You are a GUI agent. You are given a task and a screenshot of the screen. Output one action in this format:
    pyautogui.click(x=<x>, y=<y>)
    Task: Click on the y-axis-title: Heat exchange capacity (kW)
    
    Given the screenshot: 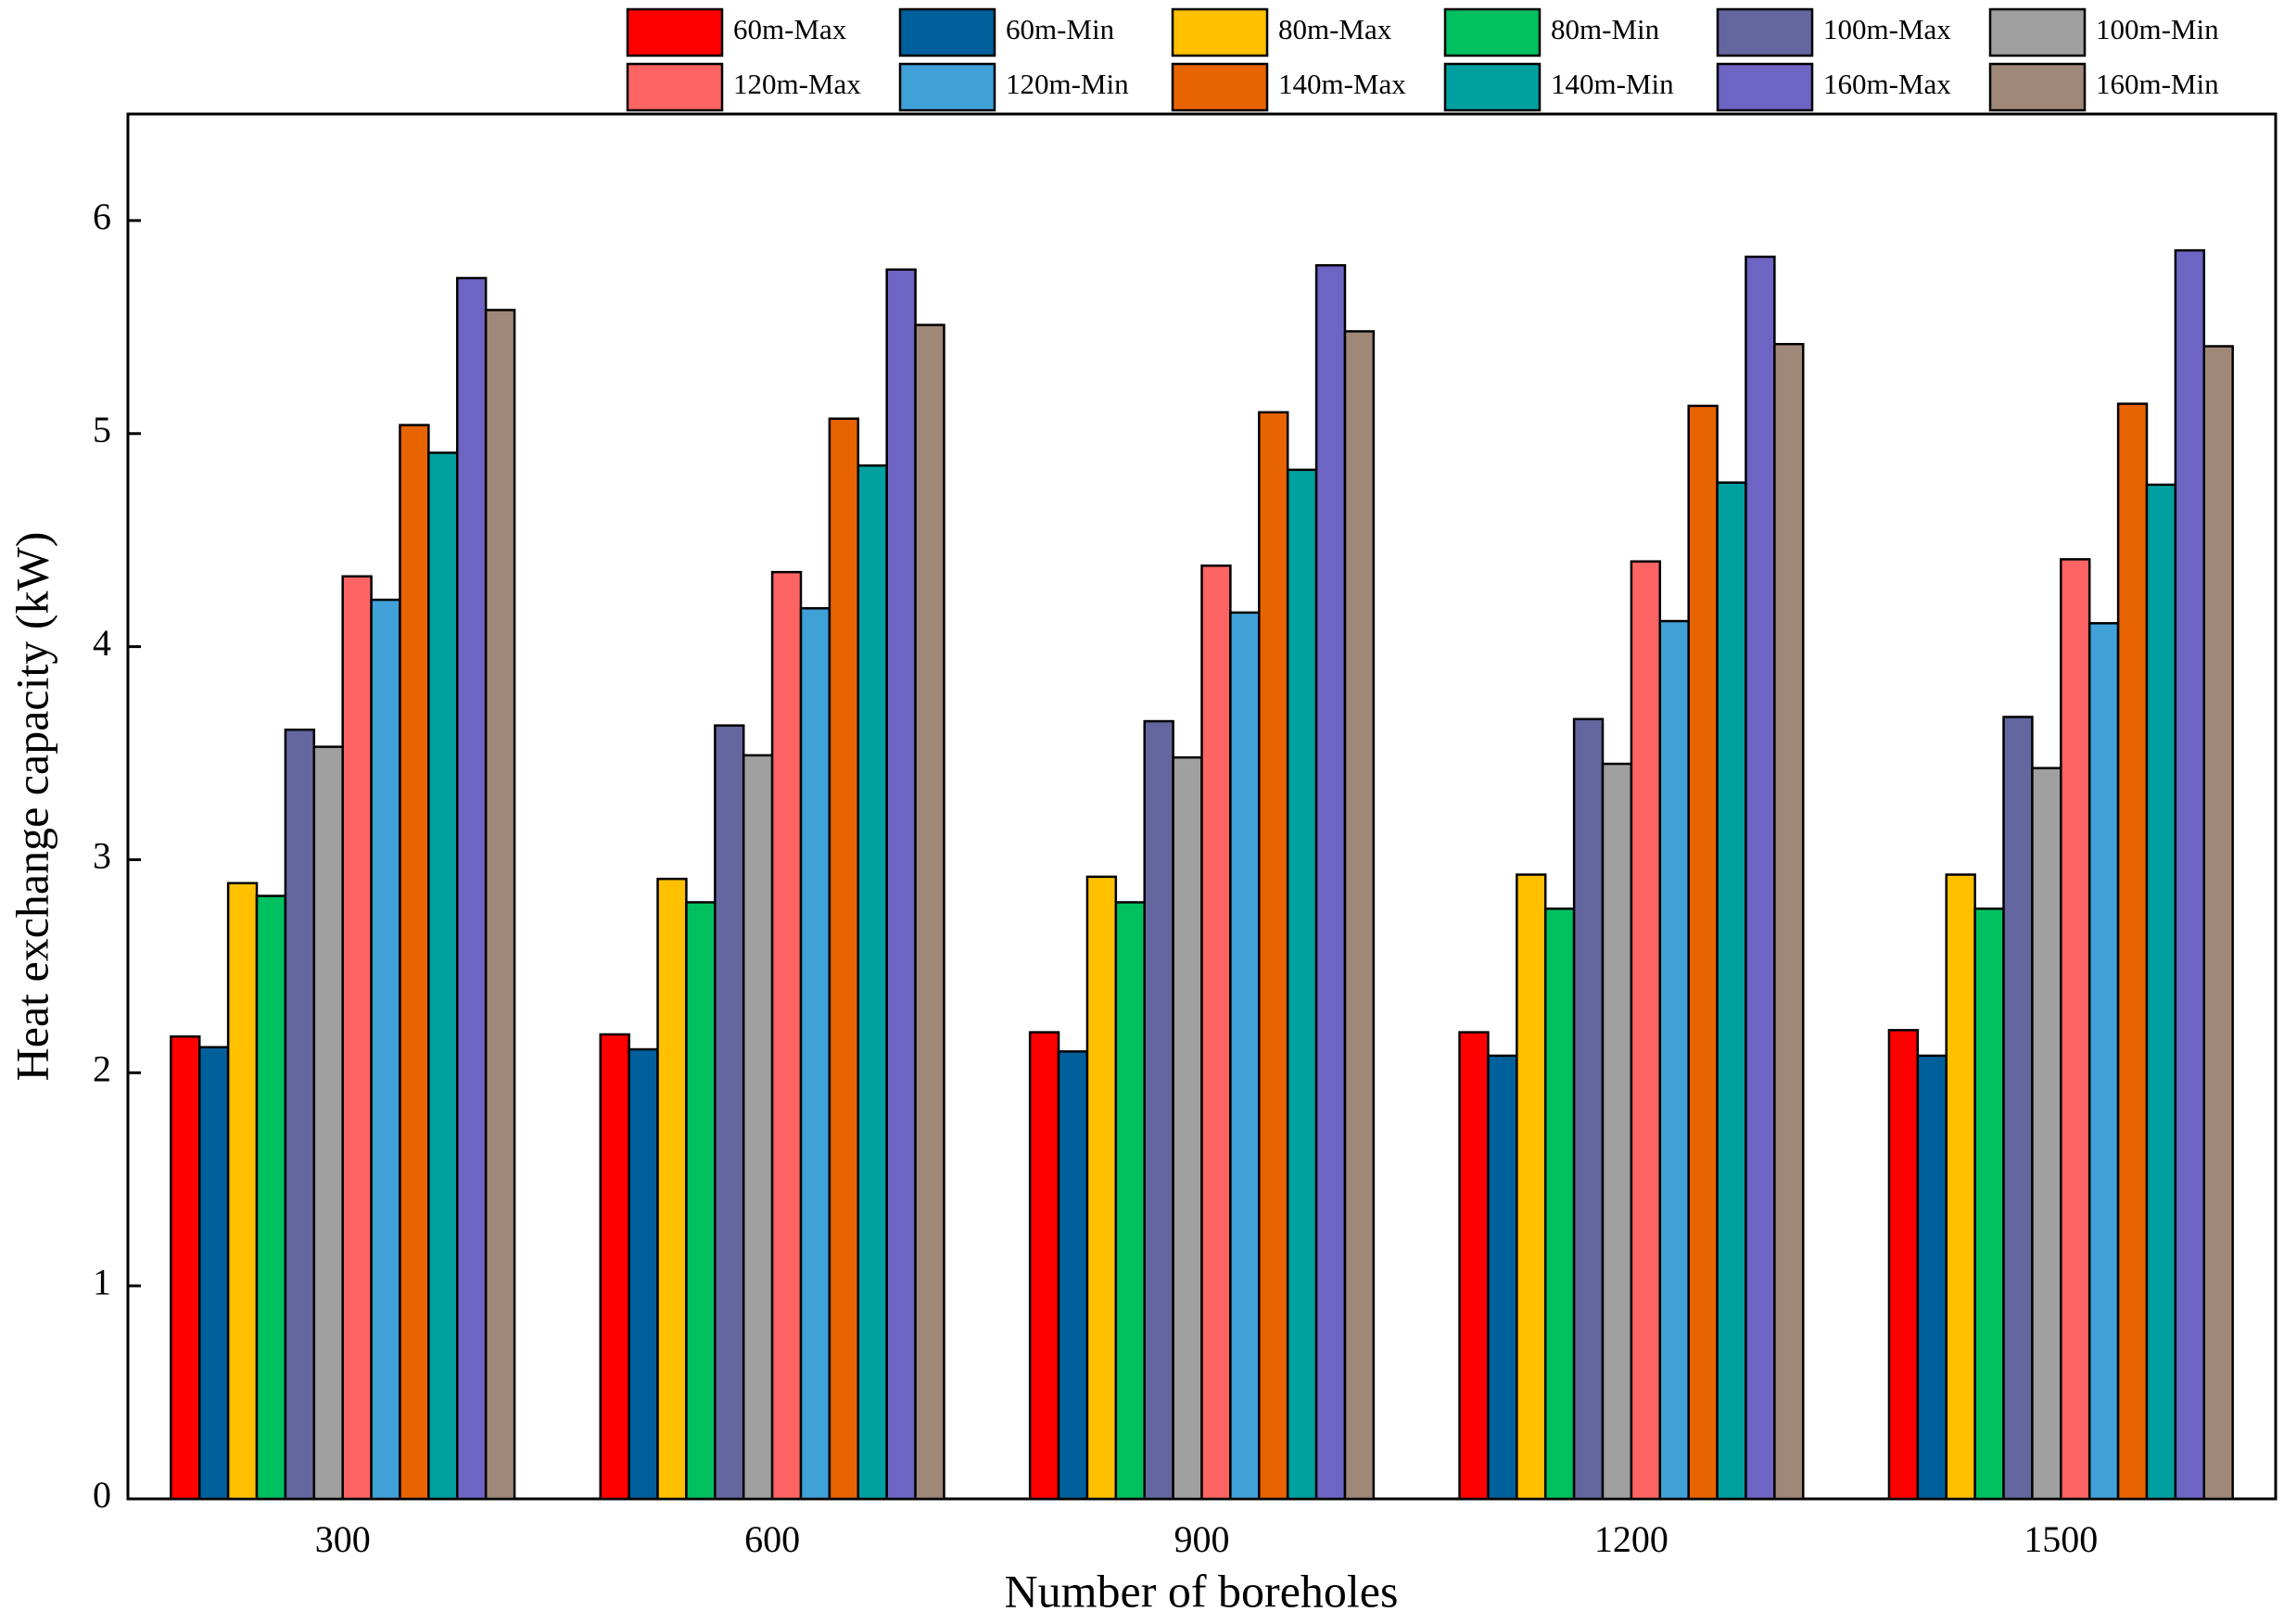 What is the action you would take?
    pyautogui.click(x=32, y=807)
    